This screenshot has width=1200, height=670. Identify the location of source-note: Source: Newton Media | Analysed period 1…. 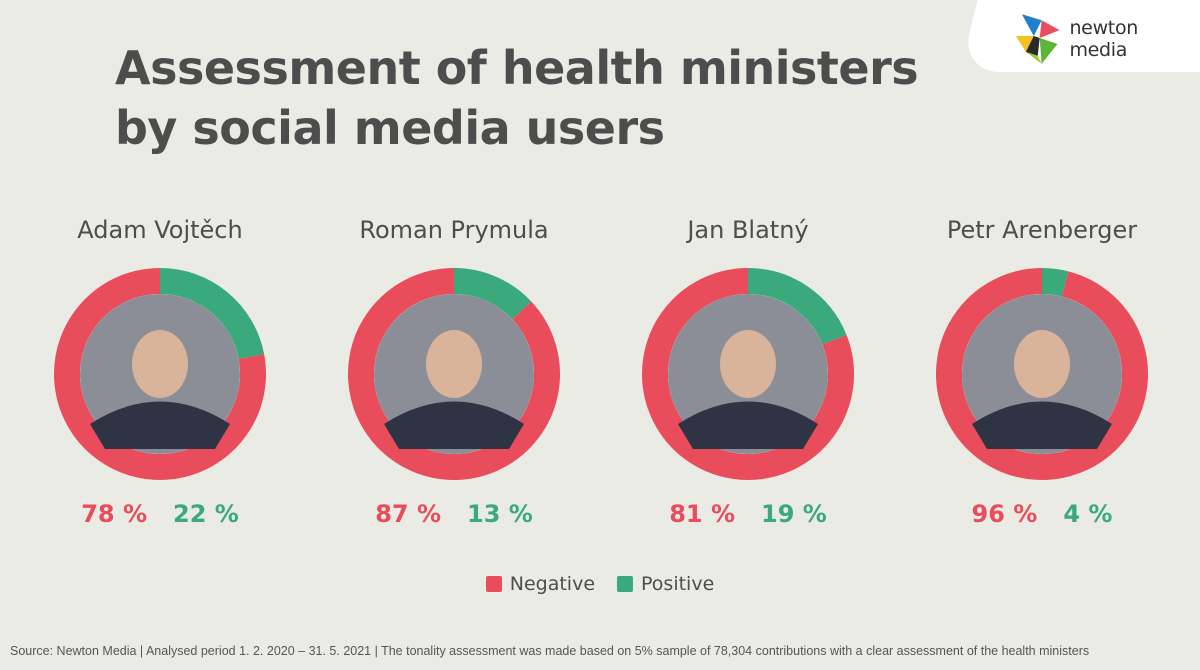
(550, 651).